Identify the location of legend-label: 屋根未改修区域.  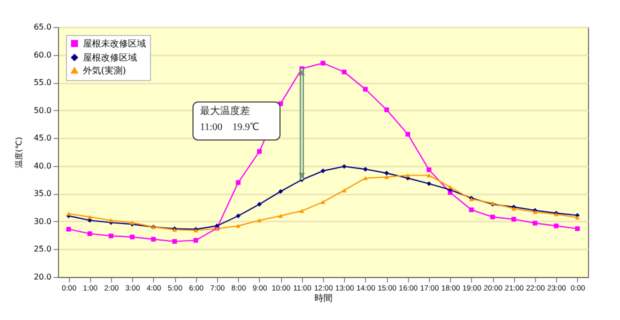
(114, 44).